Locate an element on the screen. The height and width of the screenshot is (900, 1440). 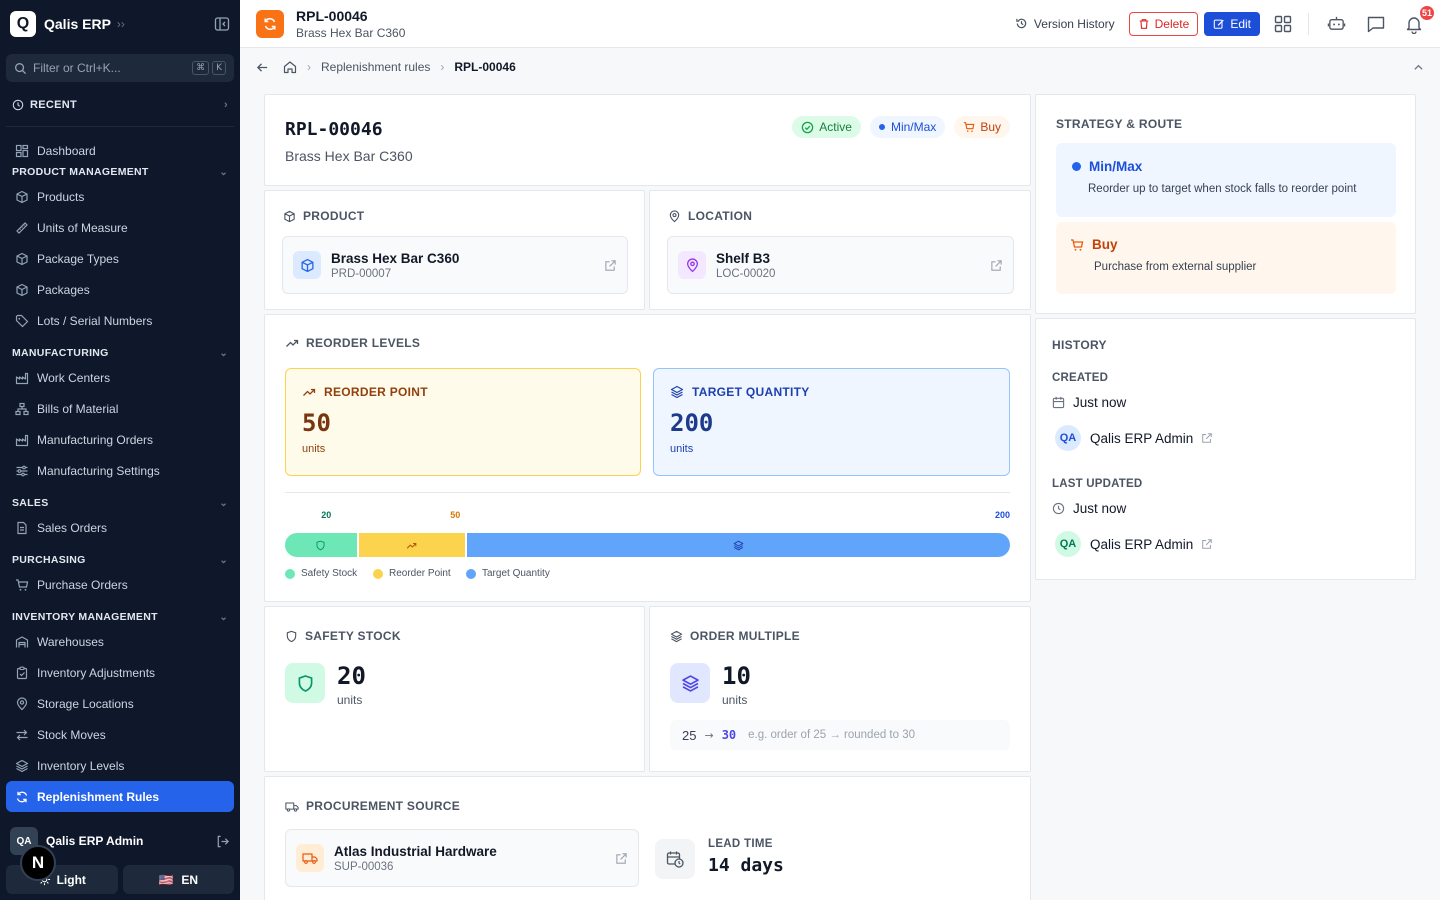
reorder-point-value: 50 is located at coordinates (316, 423).